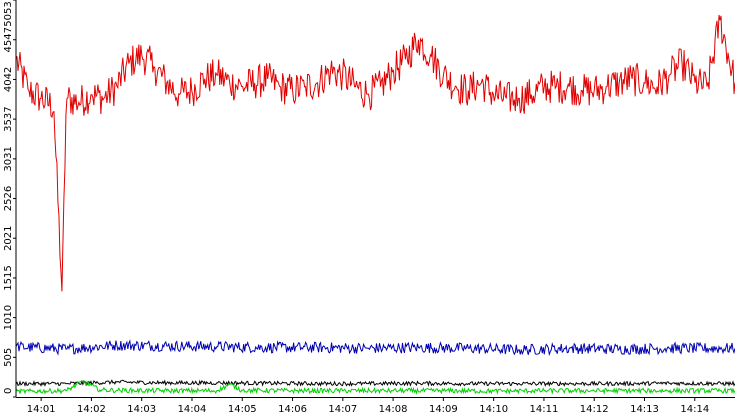 This screenshot has height=415, width=735. I want to click on y-tick-label: 4547, so click(8, 39).